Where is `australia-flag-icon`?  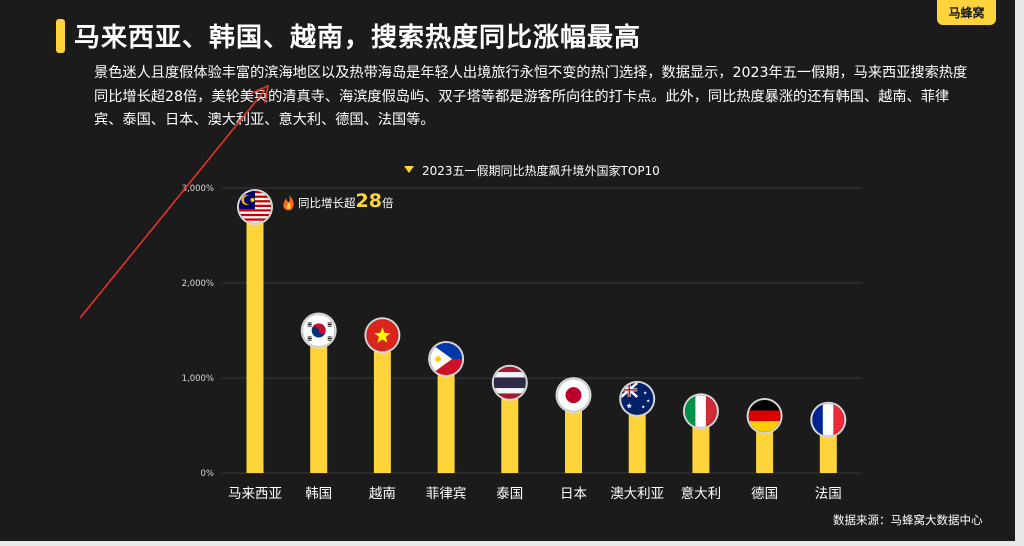
australia-flag-icon is located at coordinates (637, 398).